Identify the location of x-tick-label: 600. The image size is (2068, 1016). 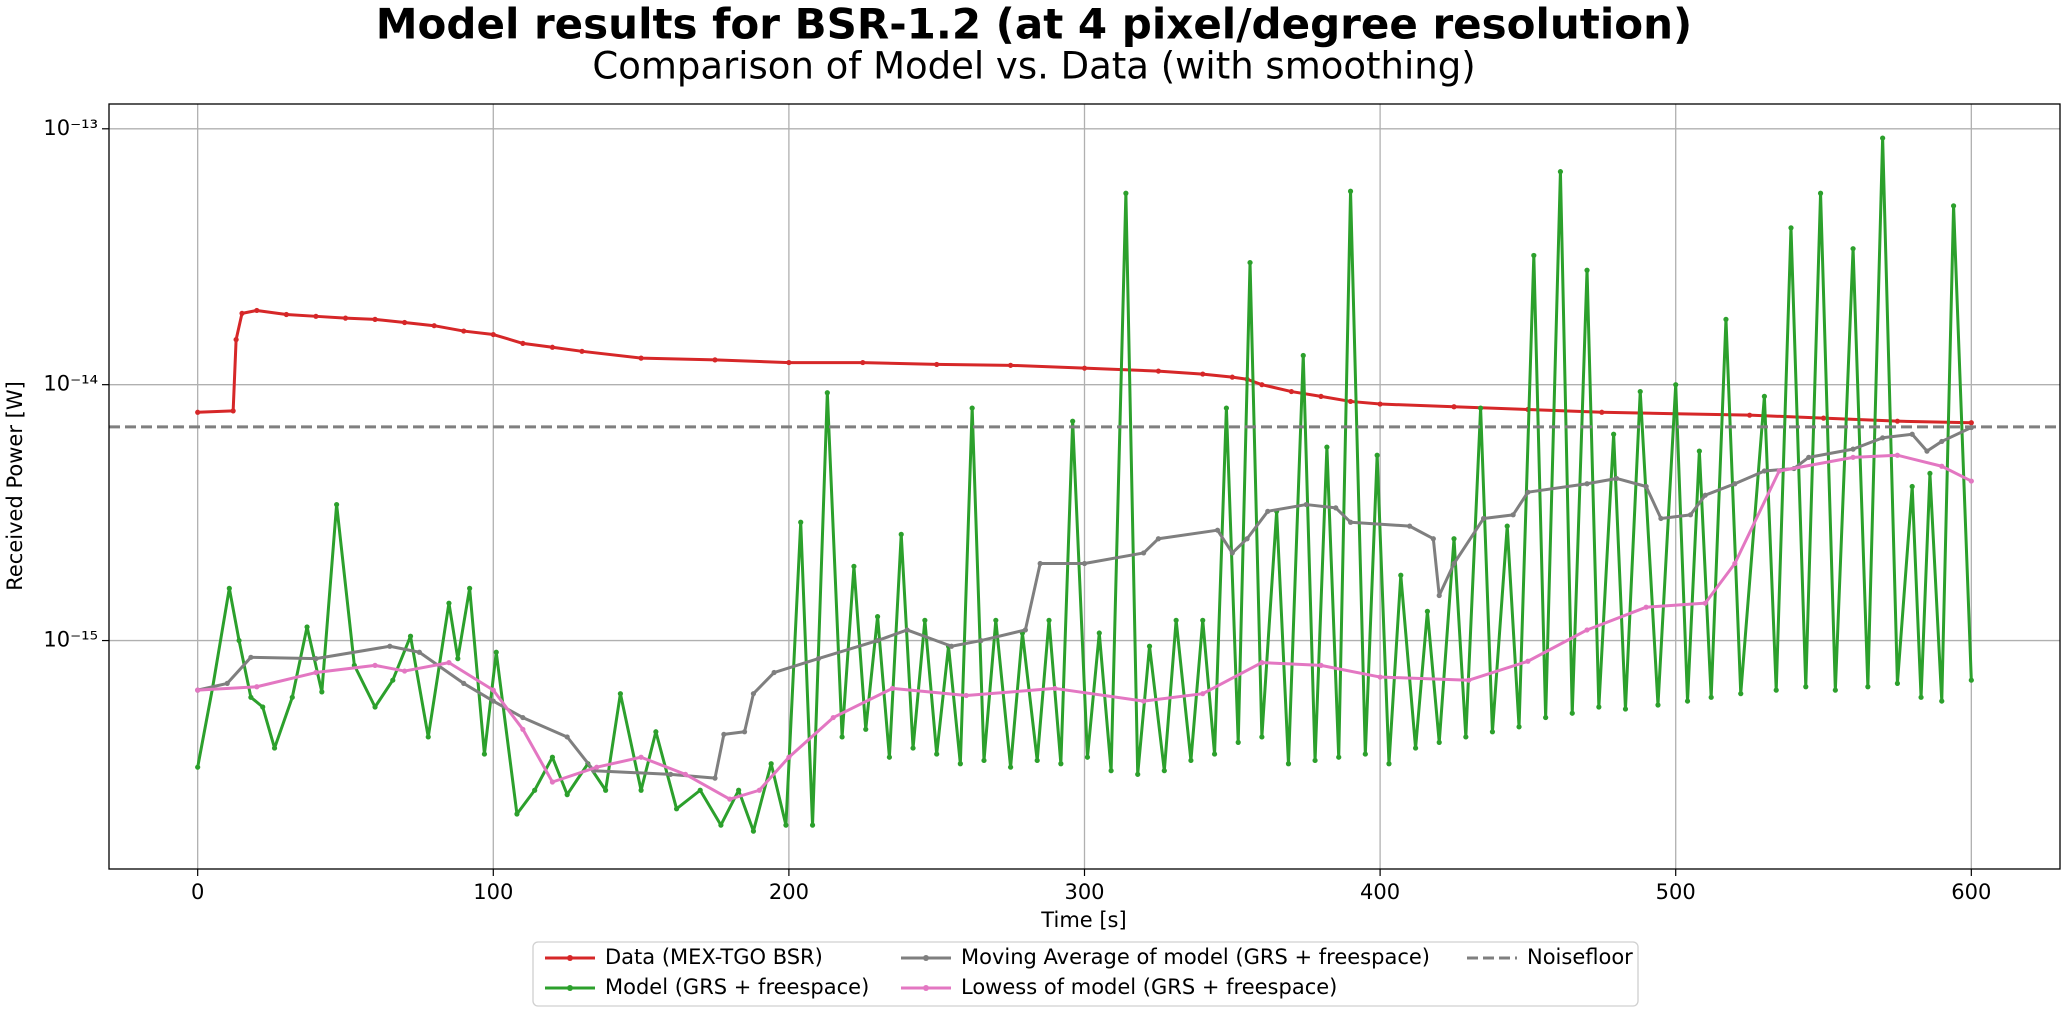
(1971, 892).